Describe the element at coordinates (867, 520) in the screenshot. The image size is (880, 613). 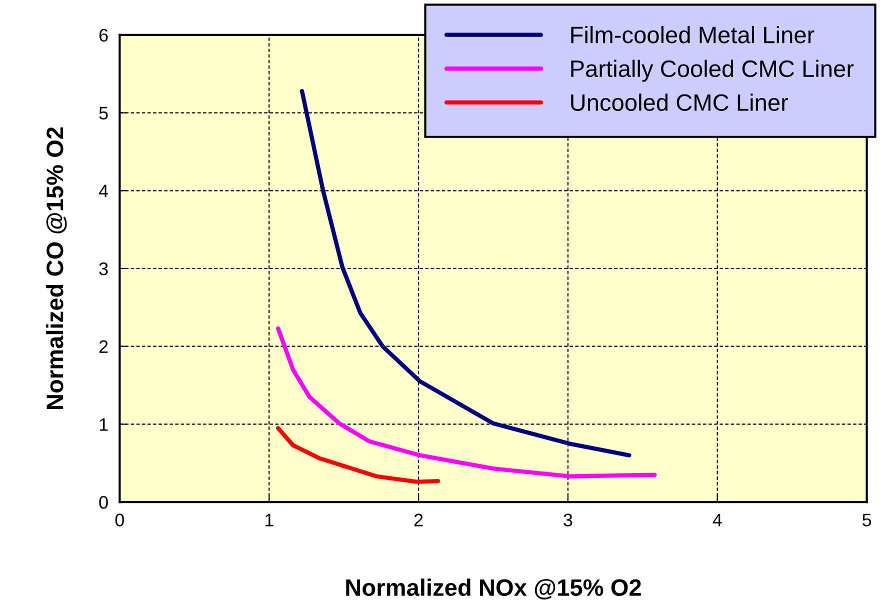
I see `x-tick-label: 5` at that location.